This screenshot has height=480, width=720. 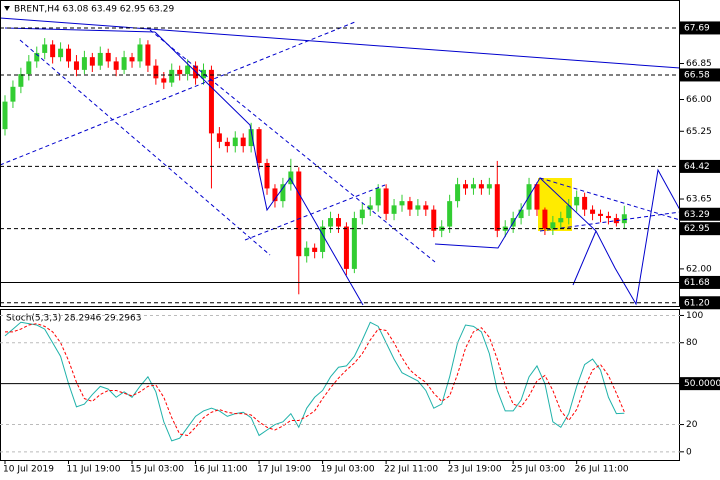 I want to click on y-tick-label: 62.00, so click(x=699, y=269).